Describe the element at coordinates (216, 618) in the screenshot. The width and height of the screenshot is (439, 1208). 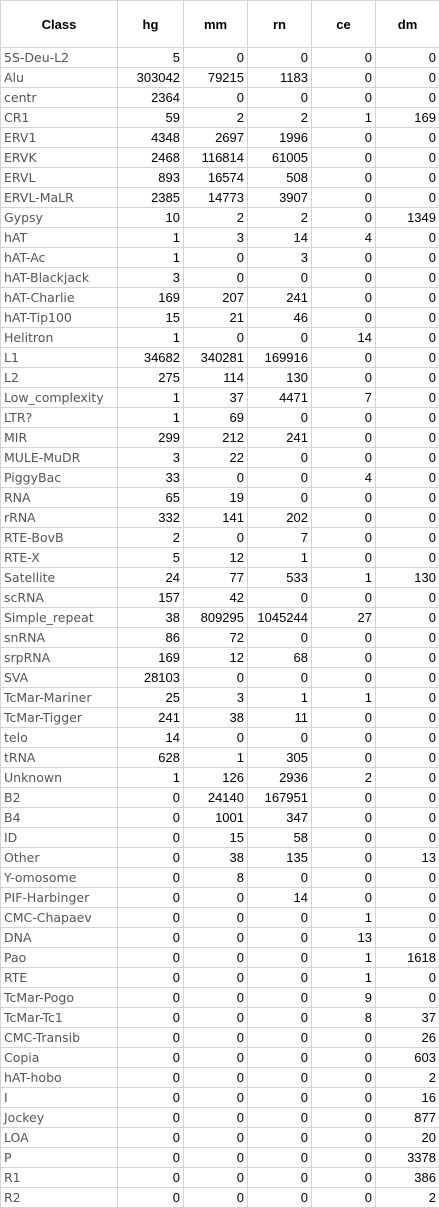
I see `cell-mm: 809295` at that location.